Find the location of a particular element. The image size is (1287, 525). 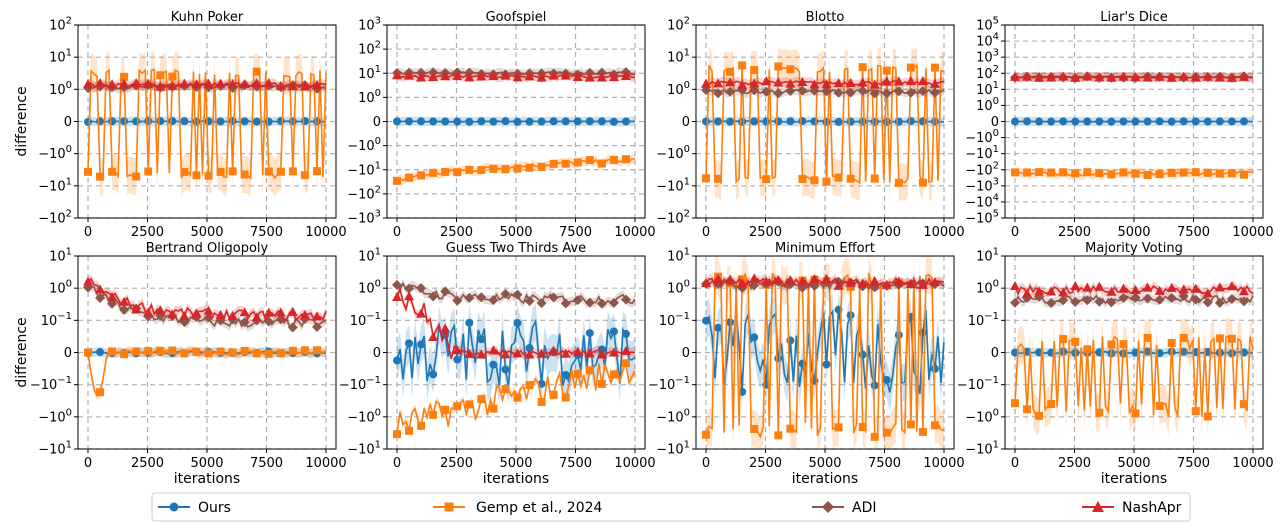

x-tick-label: 0 is located at coordinates (397, 463).